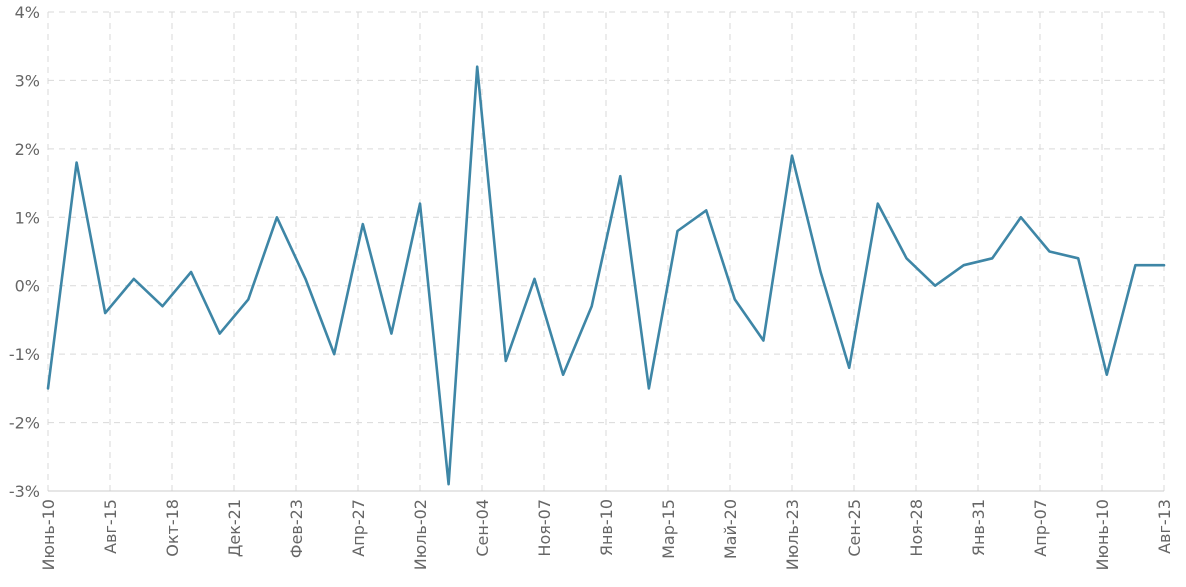  What do you see at coordinates (792, 534) in the screenshot?
I see `x-tick-label: Июль-23` at bounding box center [792, 534].